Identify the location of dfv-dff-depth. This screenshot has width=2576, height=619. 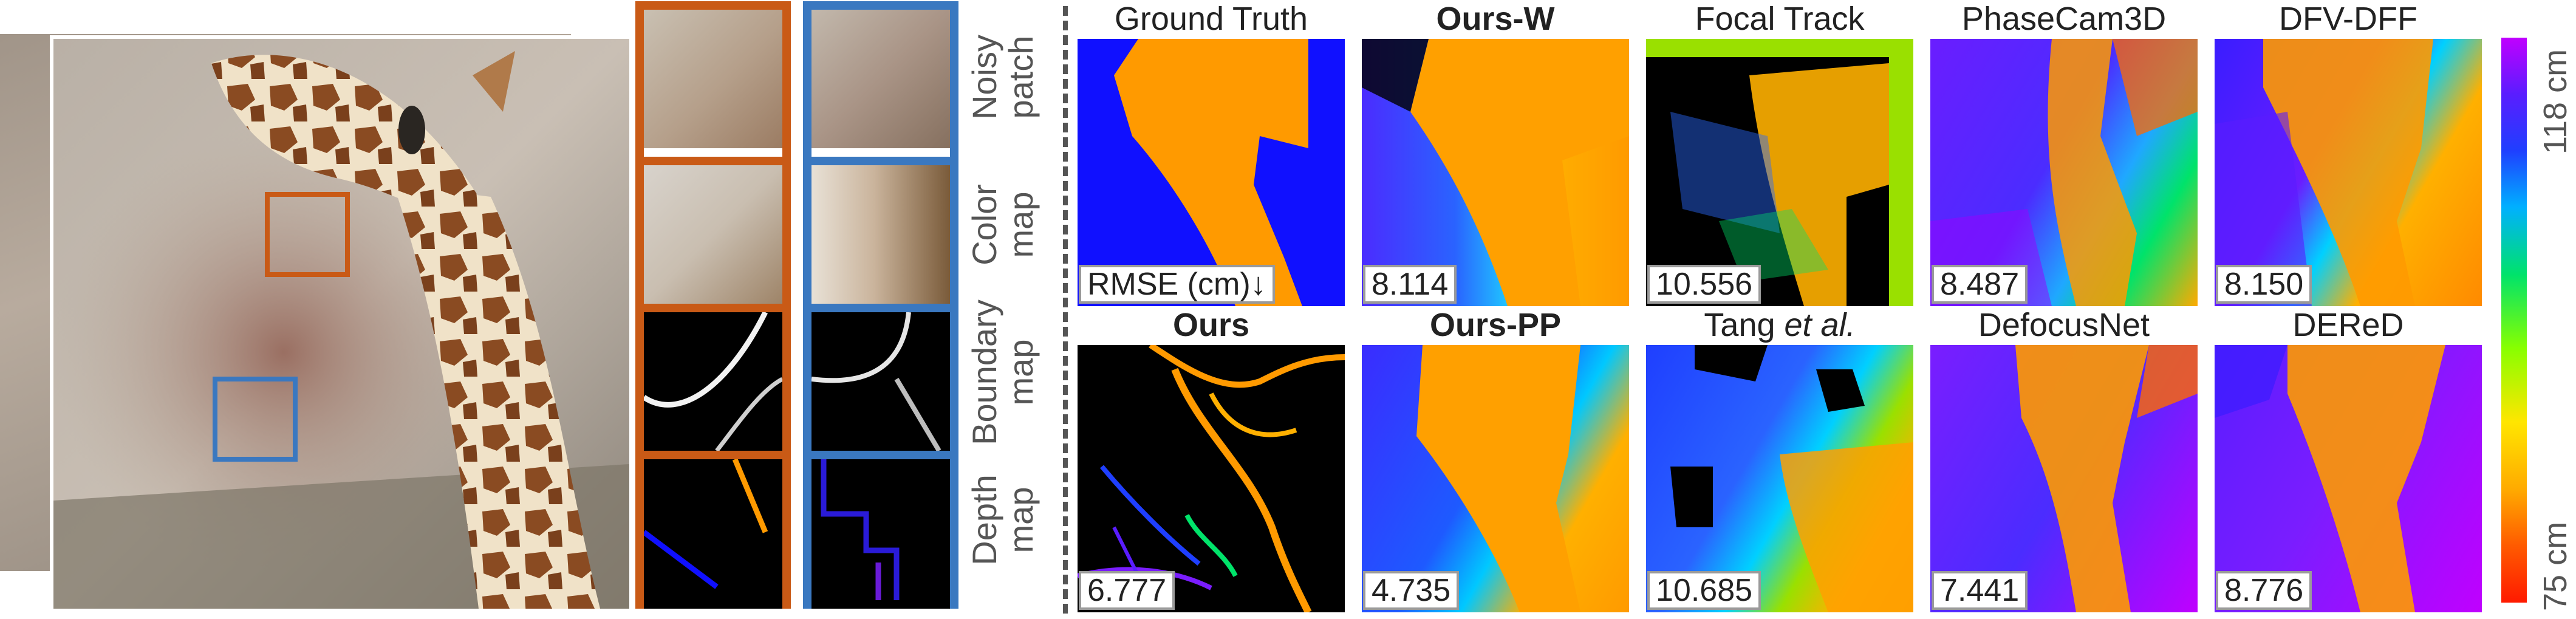
(2324, 172).